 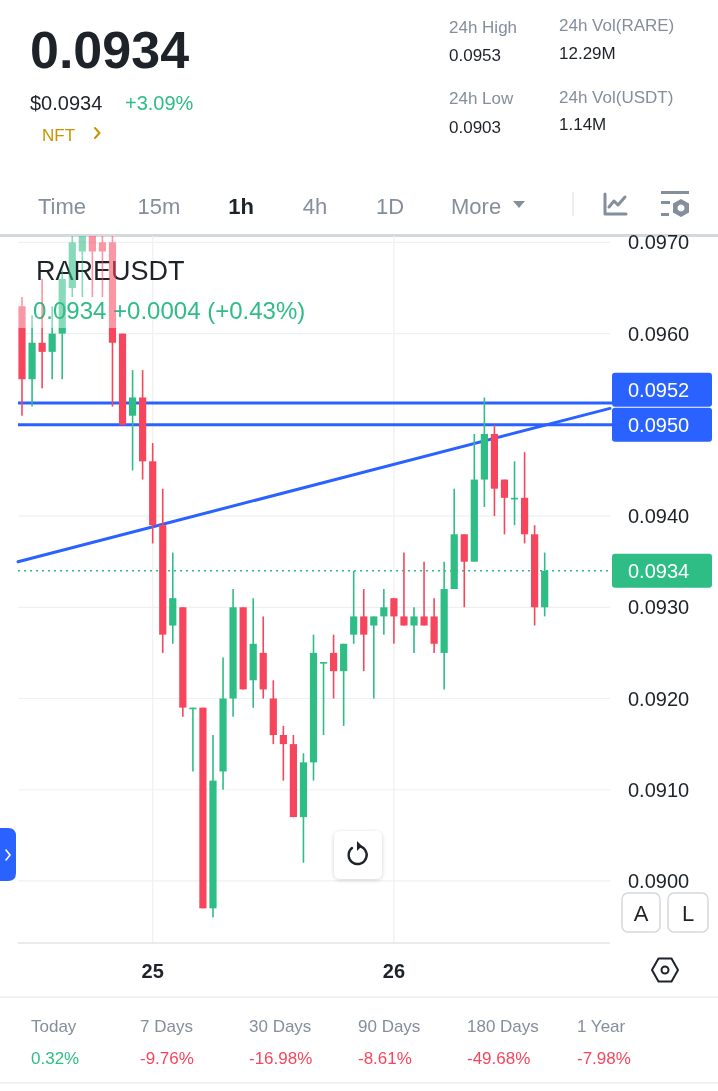 What do you see at coordinates (483, 27) in the screenshot?
I see `text: 24h High` at bounding box center [483, 27].